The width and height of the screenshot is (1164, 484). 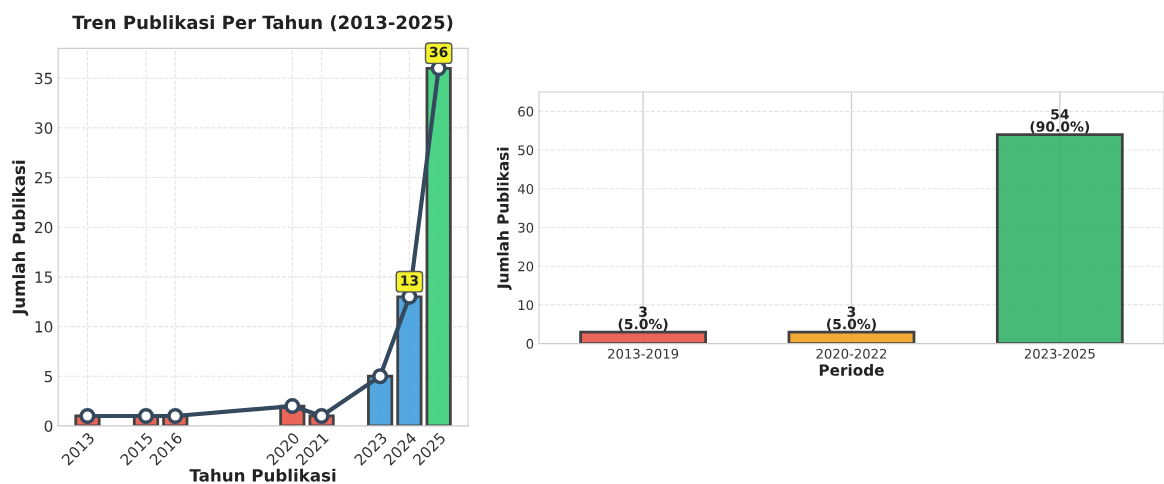 What do you see at coordinates (643, 353) in the screenshot?
I see `x-tick-label: 2013-2019` at bounding box center [643, 353].